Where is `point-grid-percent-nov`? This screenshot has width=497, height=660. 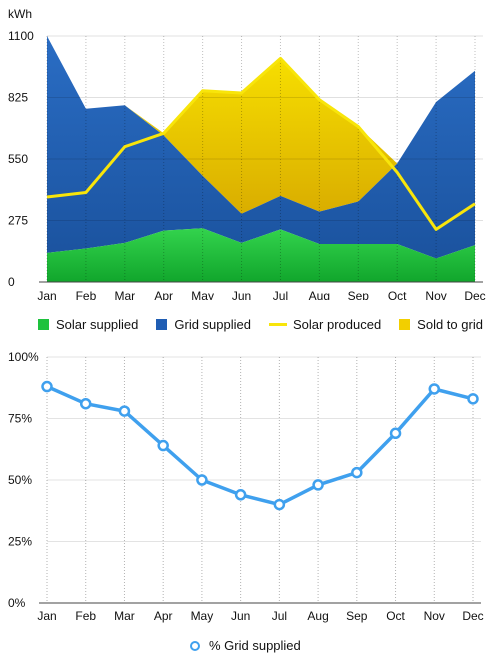
point-grid-percent-nov is located at coordinates (434, 389).